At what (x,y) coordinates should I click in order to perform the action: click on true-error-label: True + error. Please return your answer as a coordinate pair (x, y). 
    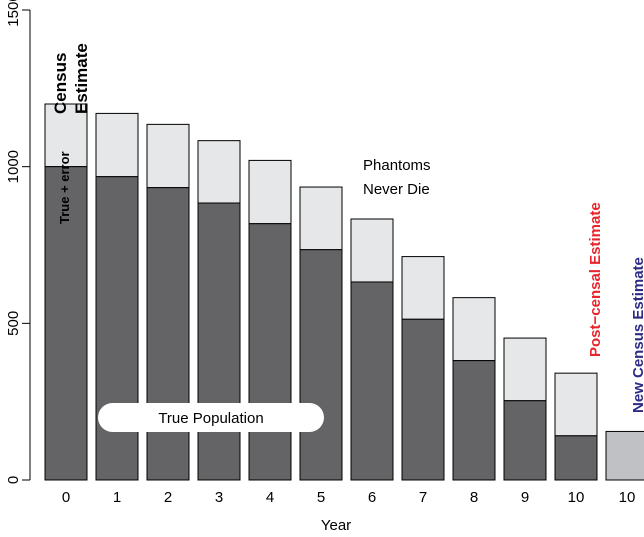
    Looking at the image, I should click on (64, 187).